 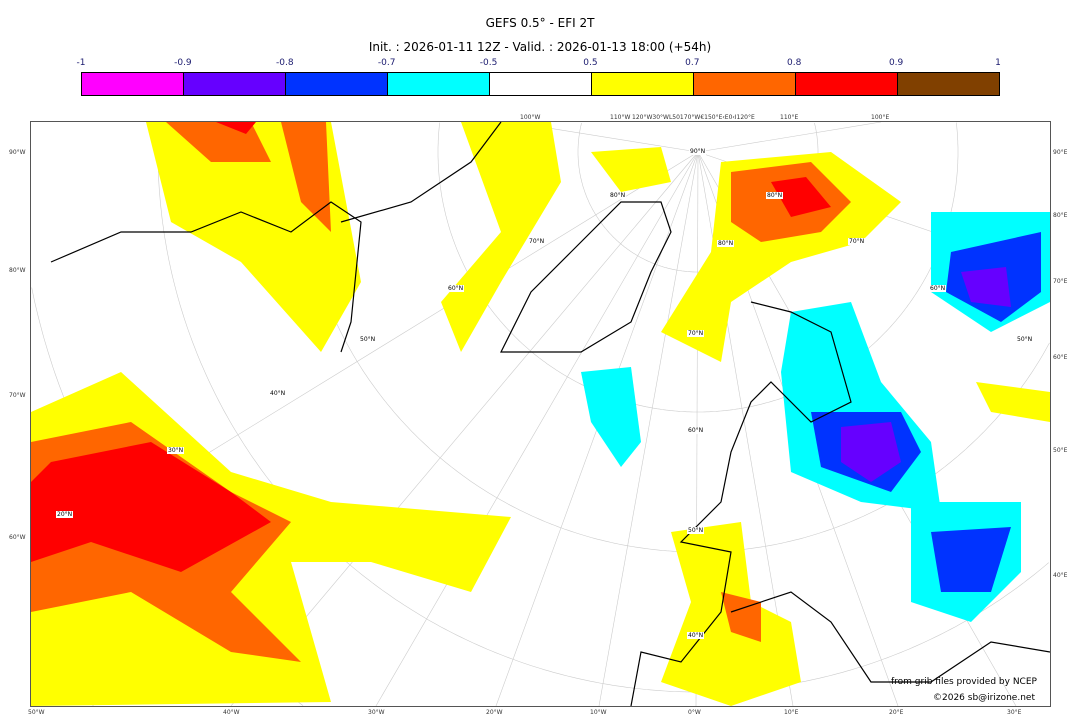 What do you see at coordinates (1014, 712) in the screenshot?
I see `axis-label-bottom: 30°E` at bounding box center [1014, 712].